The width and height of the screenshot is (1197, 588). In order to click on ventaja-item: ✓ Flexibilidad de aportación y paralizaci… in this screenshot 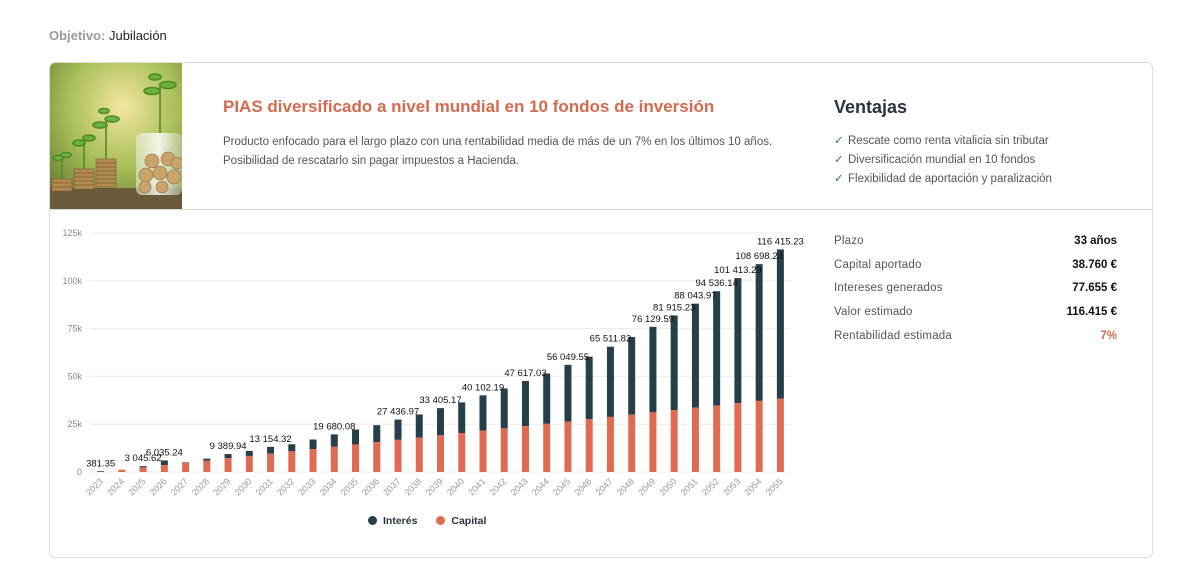, I will do `click(943, 179)`.